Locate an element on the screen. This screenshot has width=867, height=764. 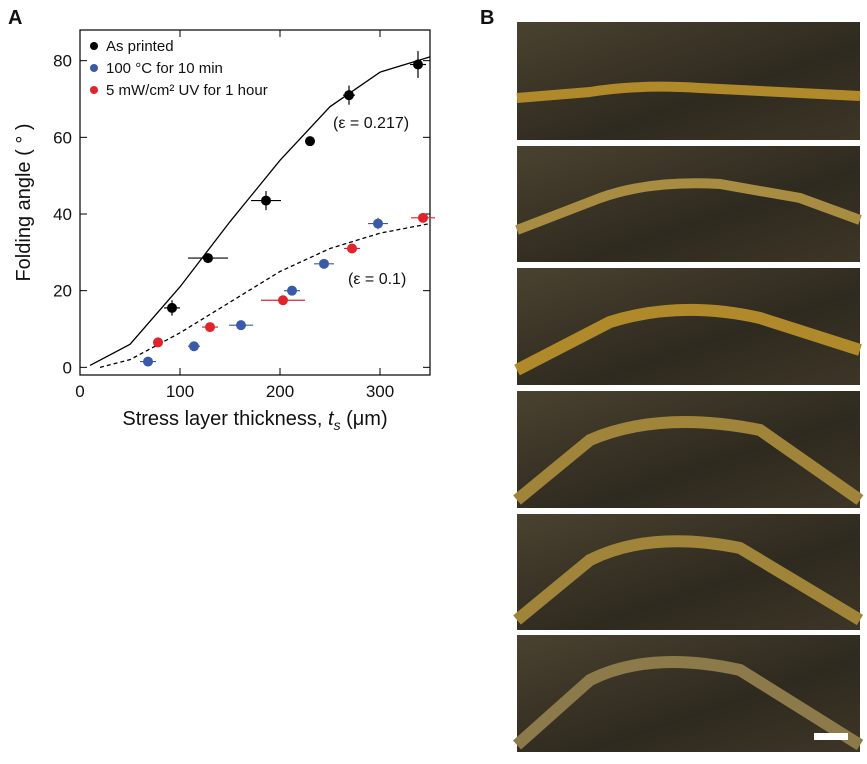
x-axis-label: Stress layer thickness, ts (μm) is located at coordinates (254, 420).